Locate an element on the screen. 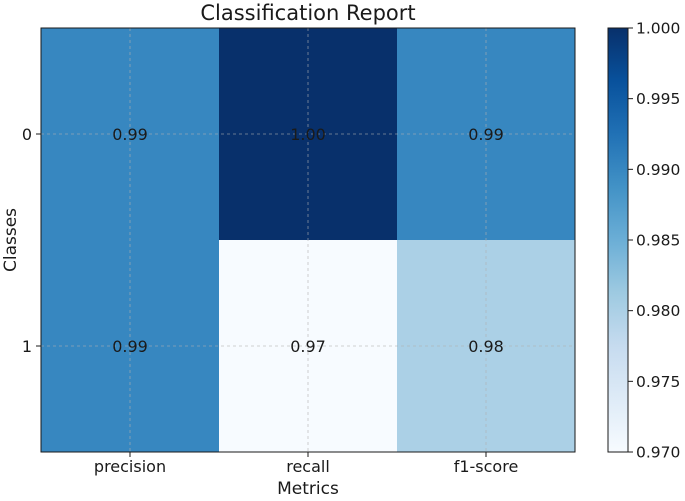 The height and width of the screenshot is (501, 685). x-tick-label-2: f1-score is located at coordinates (486, 466).